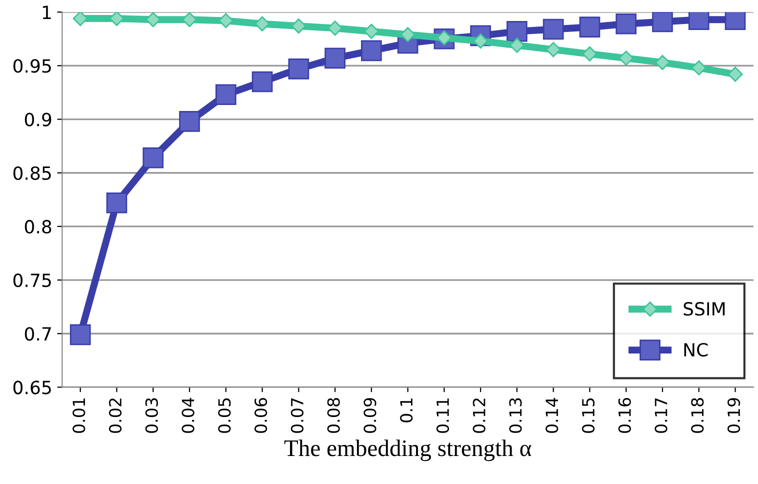  Describe the element at coordinates (408, 451) in the screenshot. I see `x-axis-title: The embedding strength α` at that location.